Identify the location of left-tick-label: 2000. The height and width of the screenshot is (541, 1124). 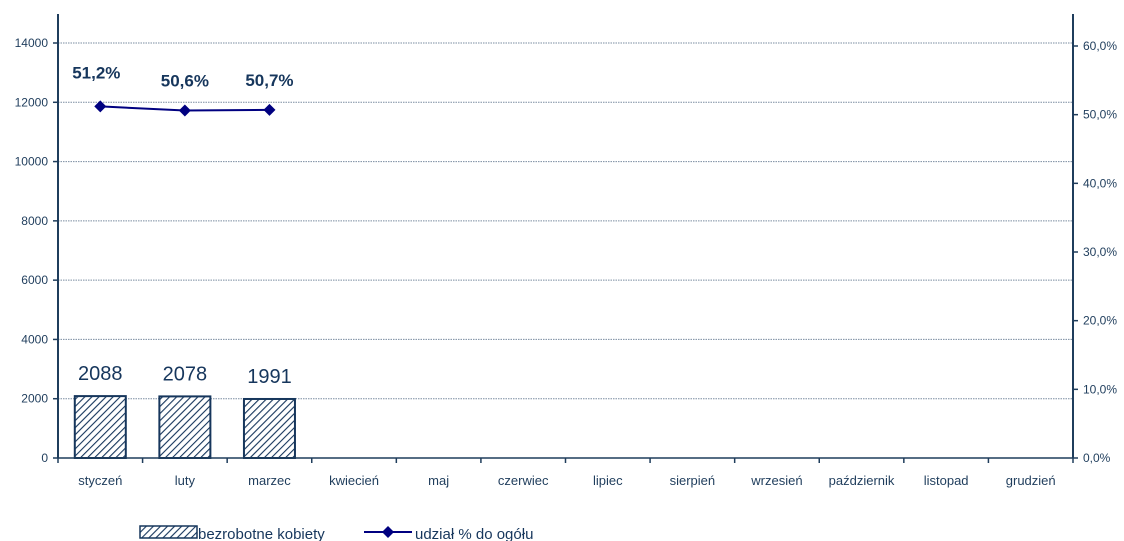
(34, 399).